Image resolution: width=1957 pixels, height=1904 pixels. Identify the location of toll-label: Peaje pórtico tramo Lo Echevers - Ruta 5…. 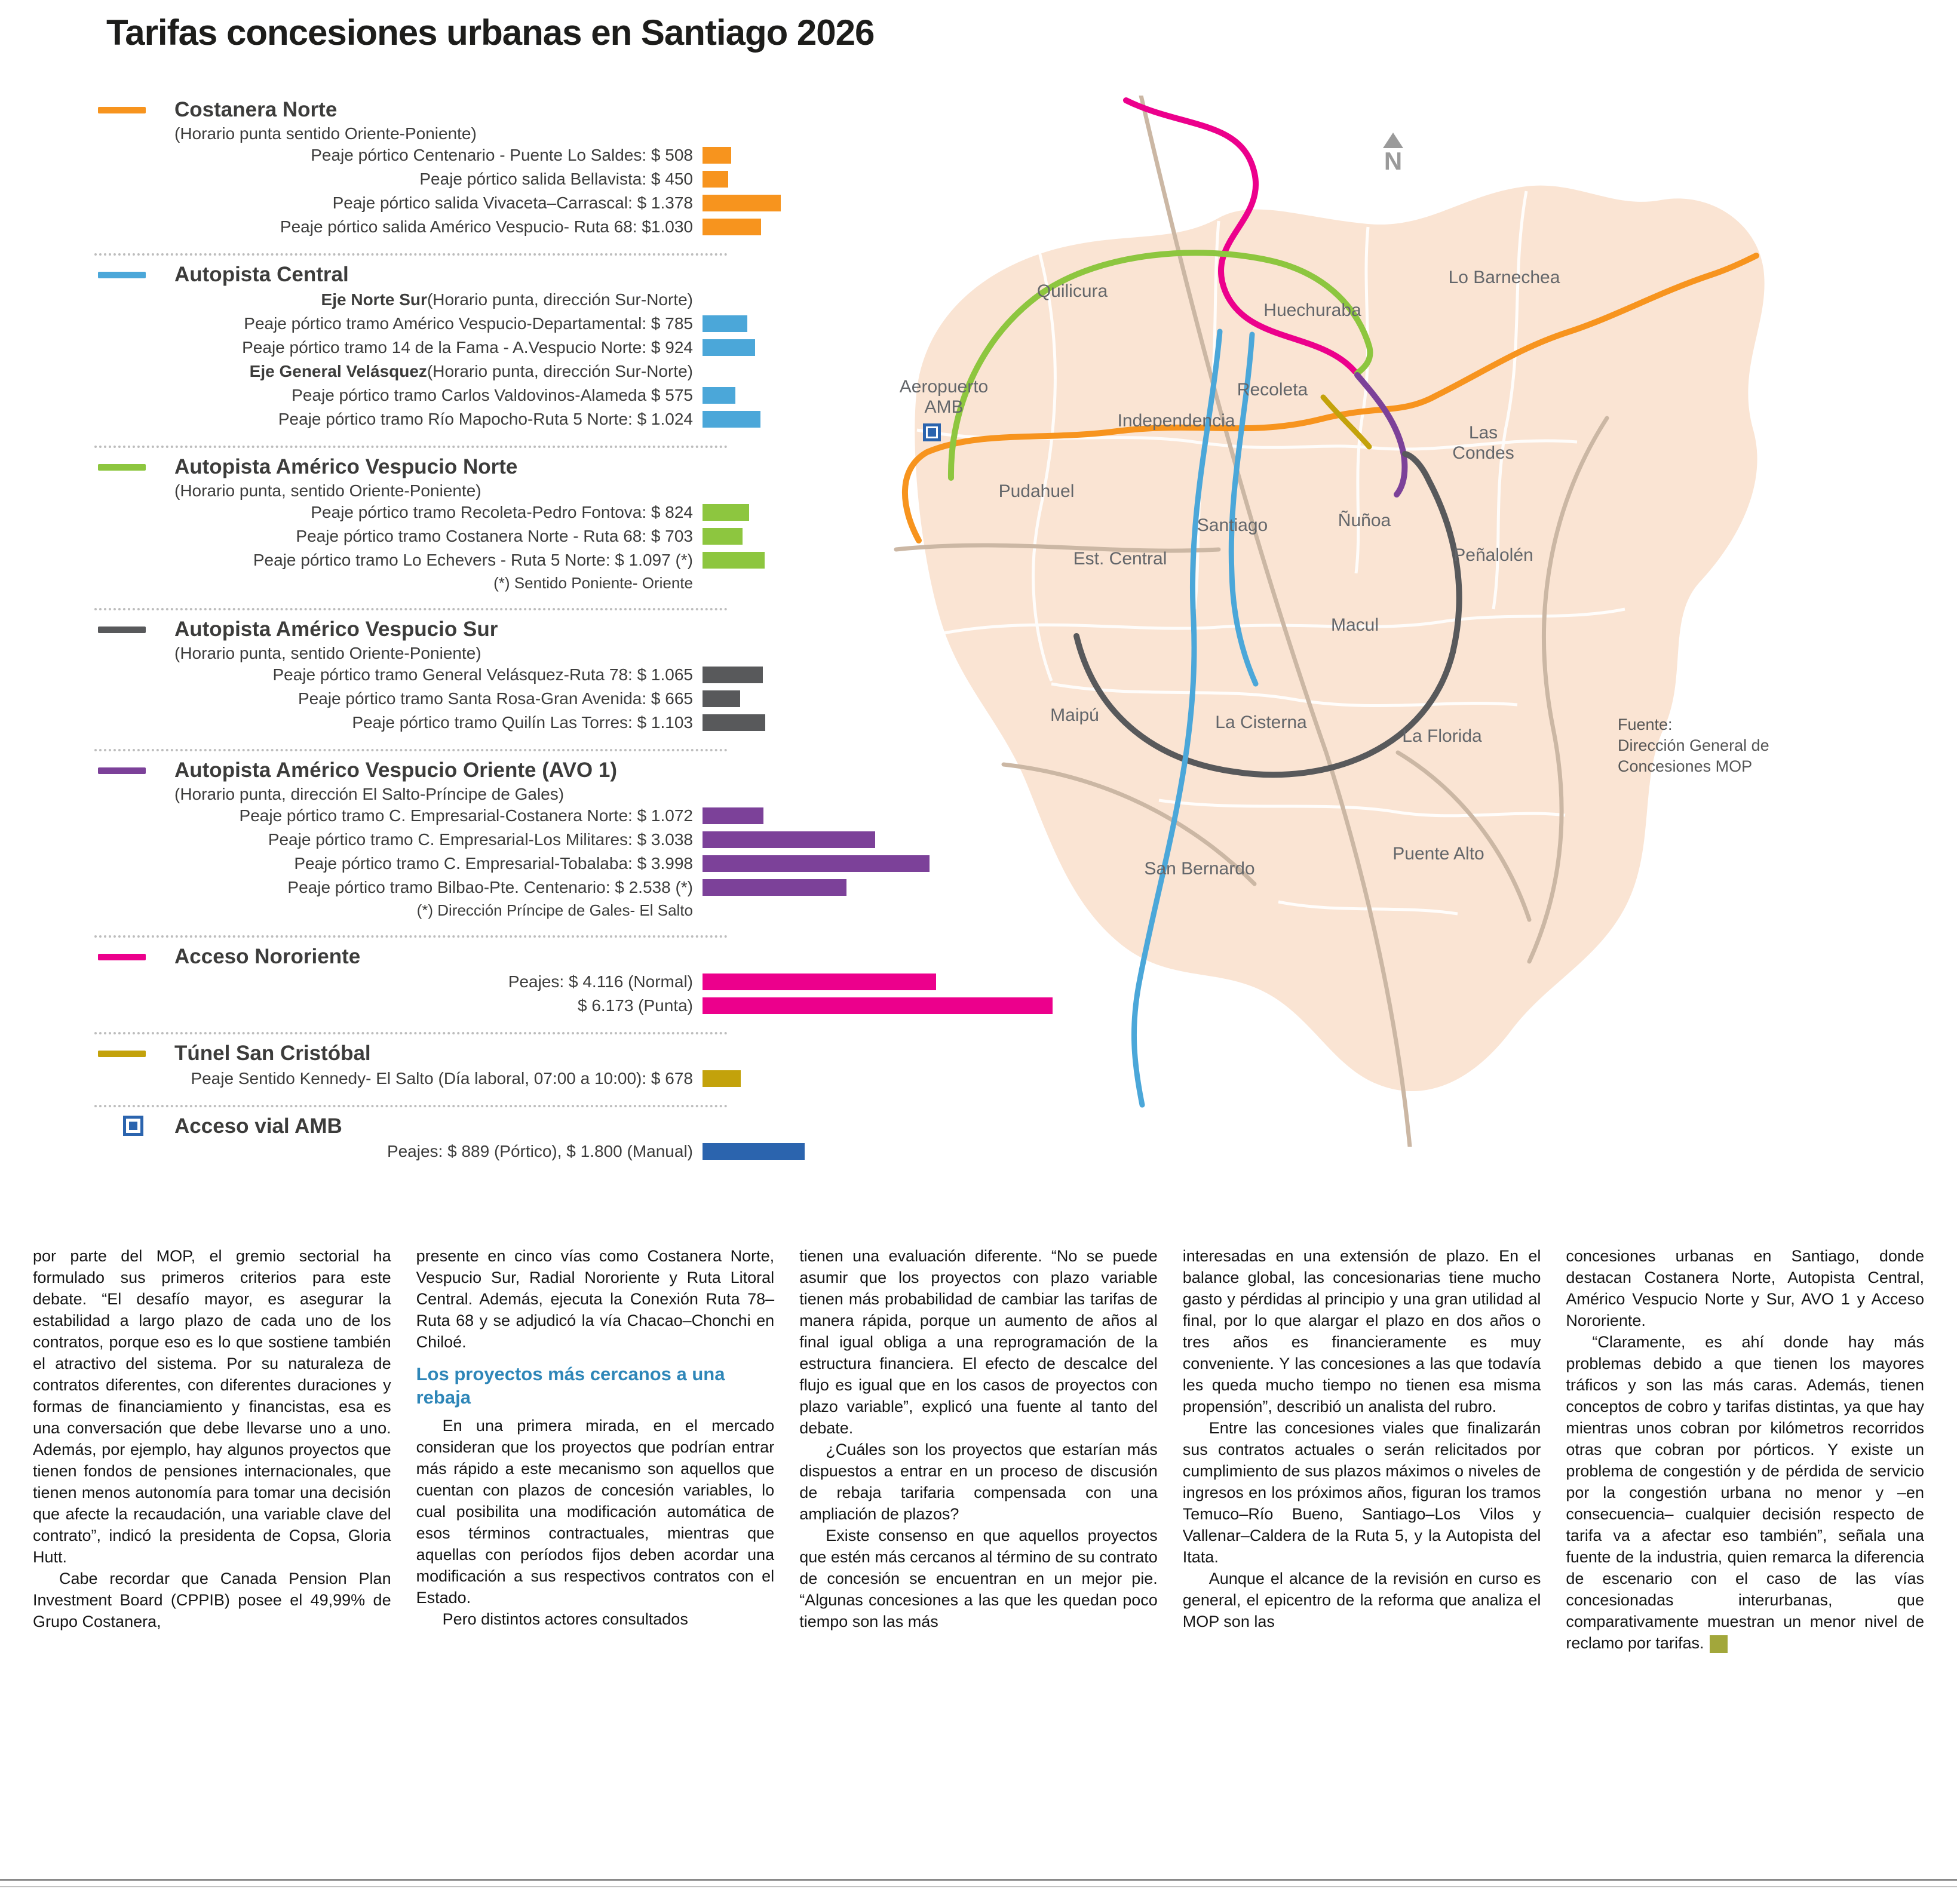
(473, 560).